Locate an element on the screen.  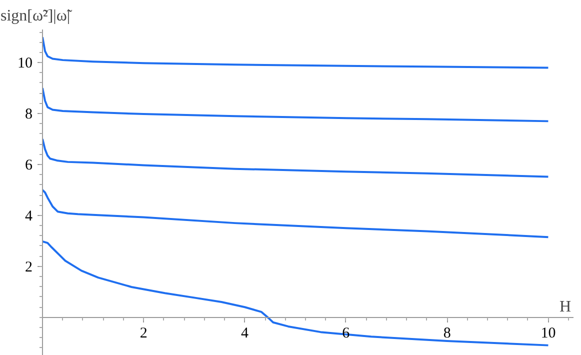
y-tick-label: 6 is located at coordinates (29, 165).